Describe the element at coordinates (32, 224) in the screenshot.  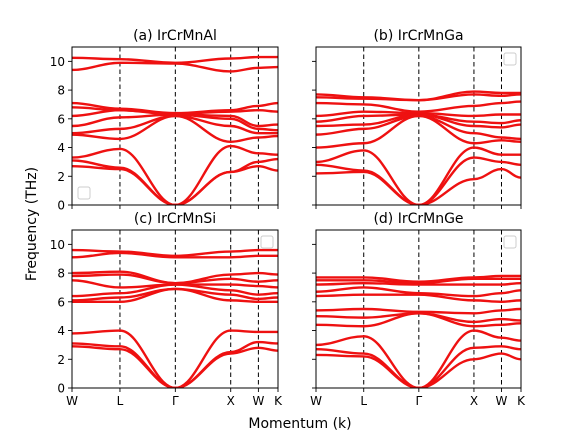
I see `y-axis-label: Frequency (THz)` at that location.